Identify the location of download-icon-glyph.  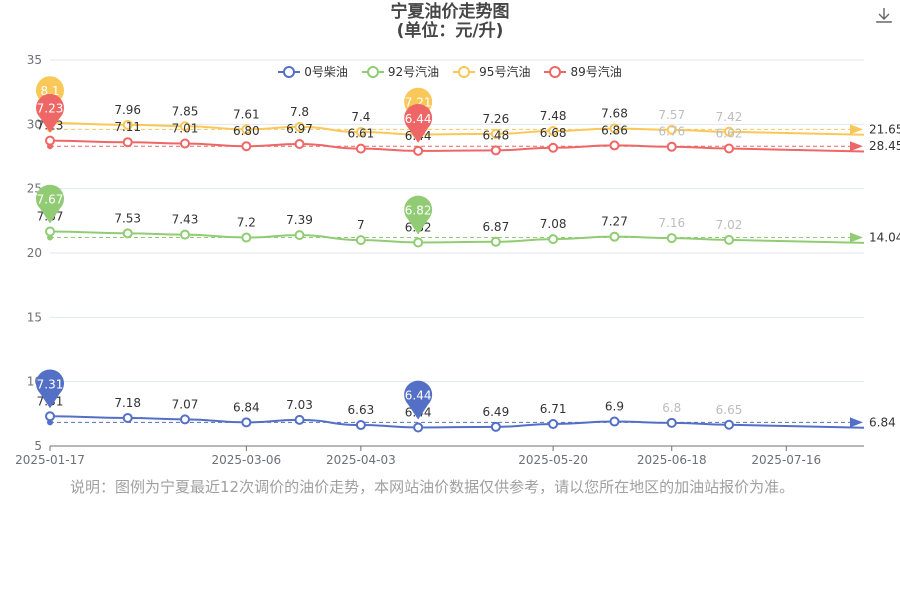
(884, 15).